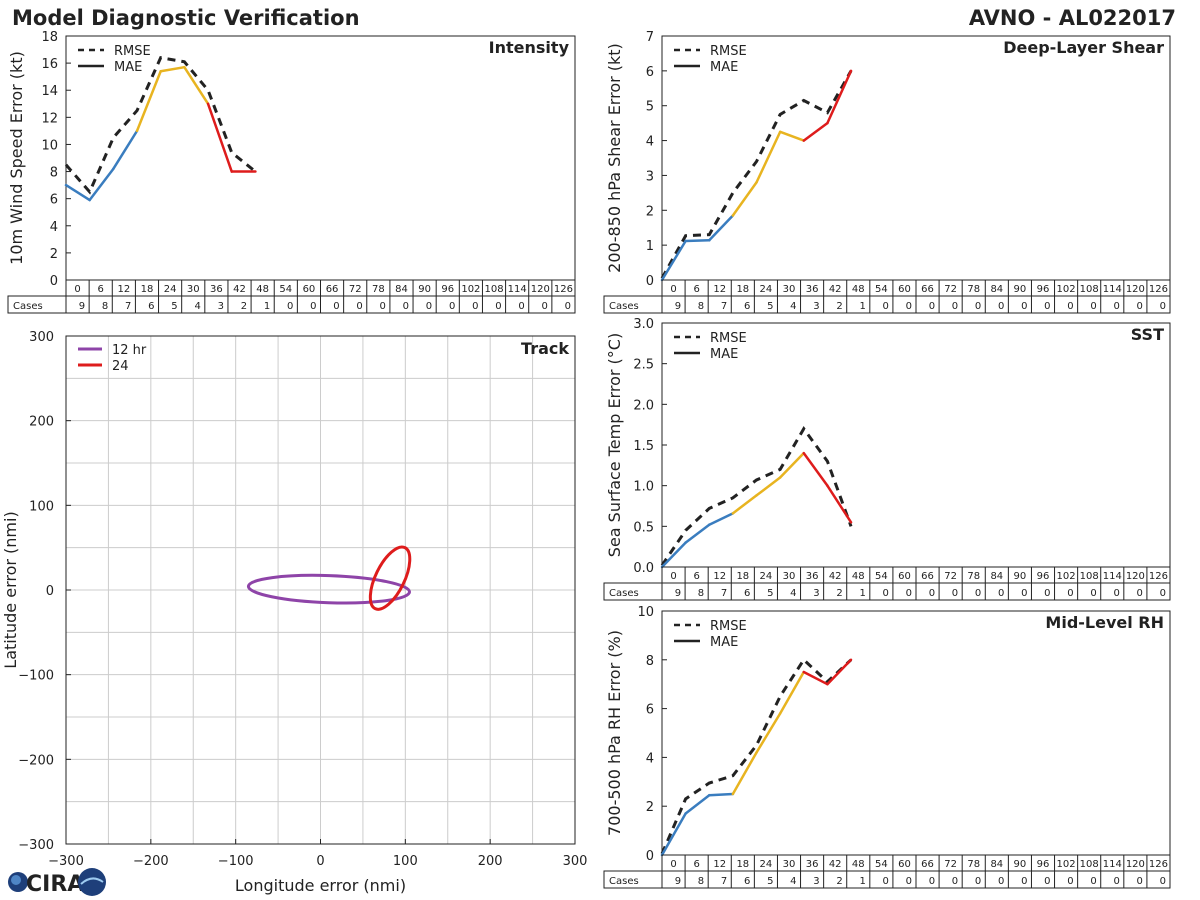 Image resolution: width=1200 pixels, height=900 pixels. What do you see at coordinates (904, 289) in the screenshot?
I see `shear-hour-label: 60` at bounding box center [904, 289].